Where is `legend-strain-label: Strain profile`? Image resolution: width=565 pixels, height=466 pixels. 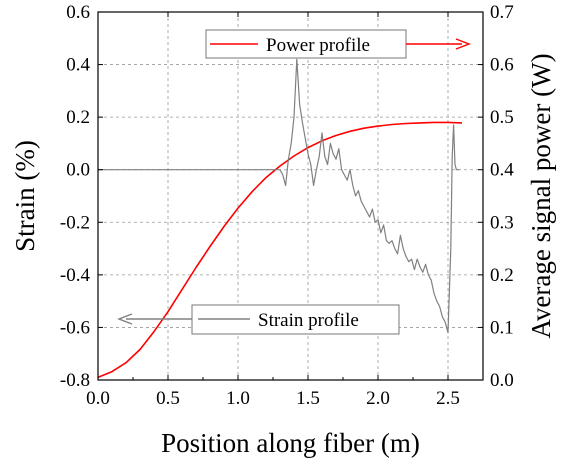
legend-strain-label: Strain profile is located at coordinates (308, 320).